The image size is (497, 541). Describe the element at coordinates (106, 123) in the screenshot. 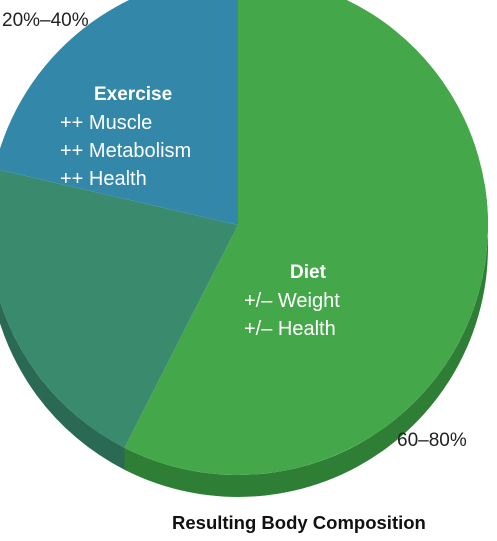

I see `exercise-line-muscle: ++ Muscle` at that location.